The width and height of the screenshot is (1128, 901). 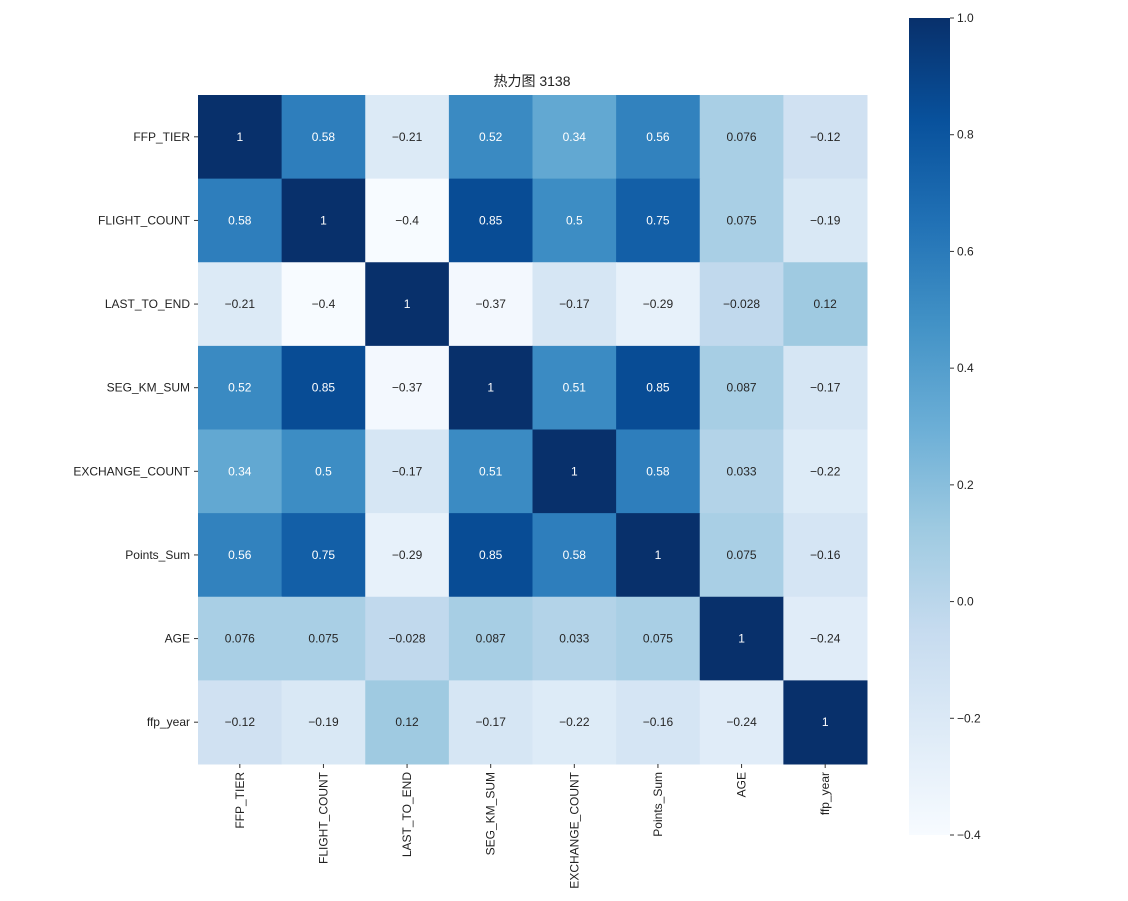 I want to click on cell-annotation: −0.19, so click(x=323, y=722).